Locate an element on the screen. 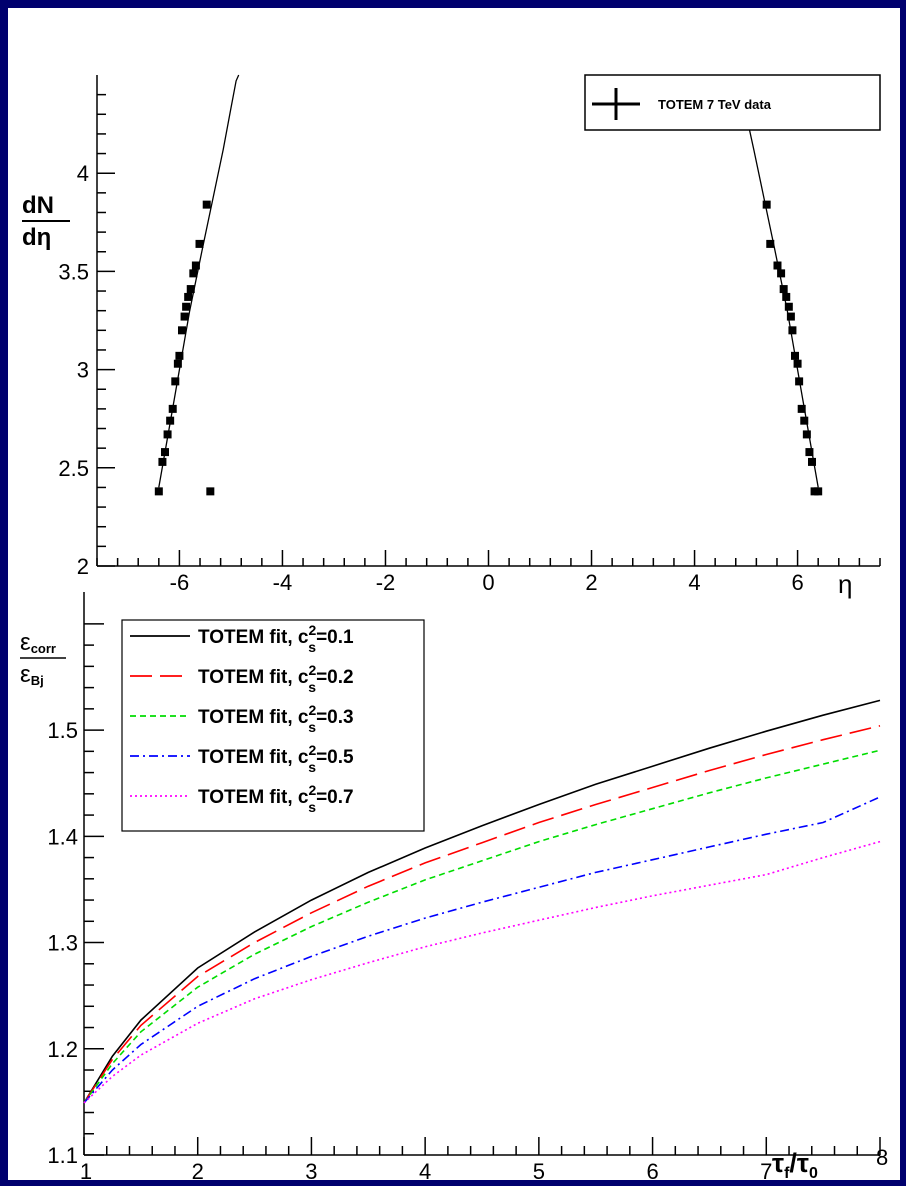  y-tick-label: 4 is located at coordinates (83, 173).